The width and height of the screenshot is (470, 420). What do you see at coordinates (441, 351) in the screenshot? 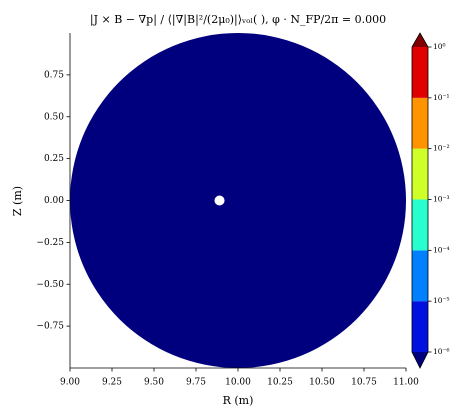
I see `colorbar-tick-label: 10⁻⁶` at bounding box center [441, 351].